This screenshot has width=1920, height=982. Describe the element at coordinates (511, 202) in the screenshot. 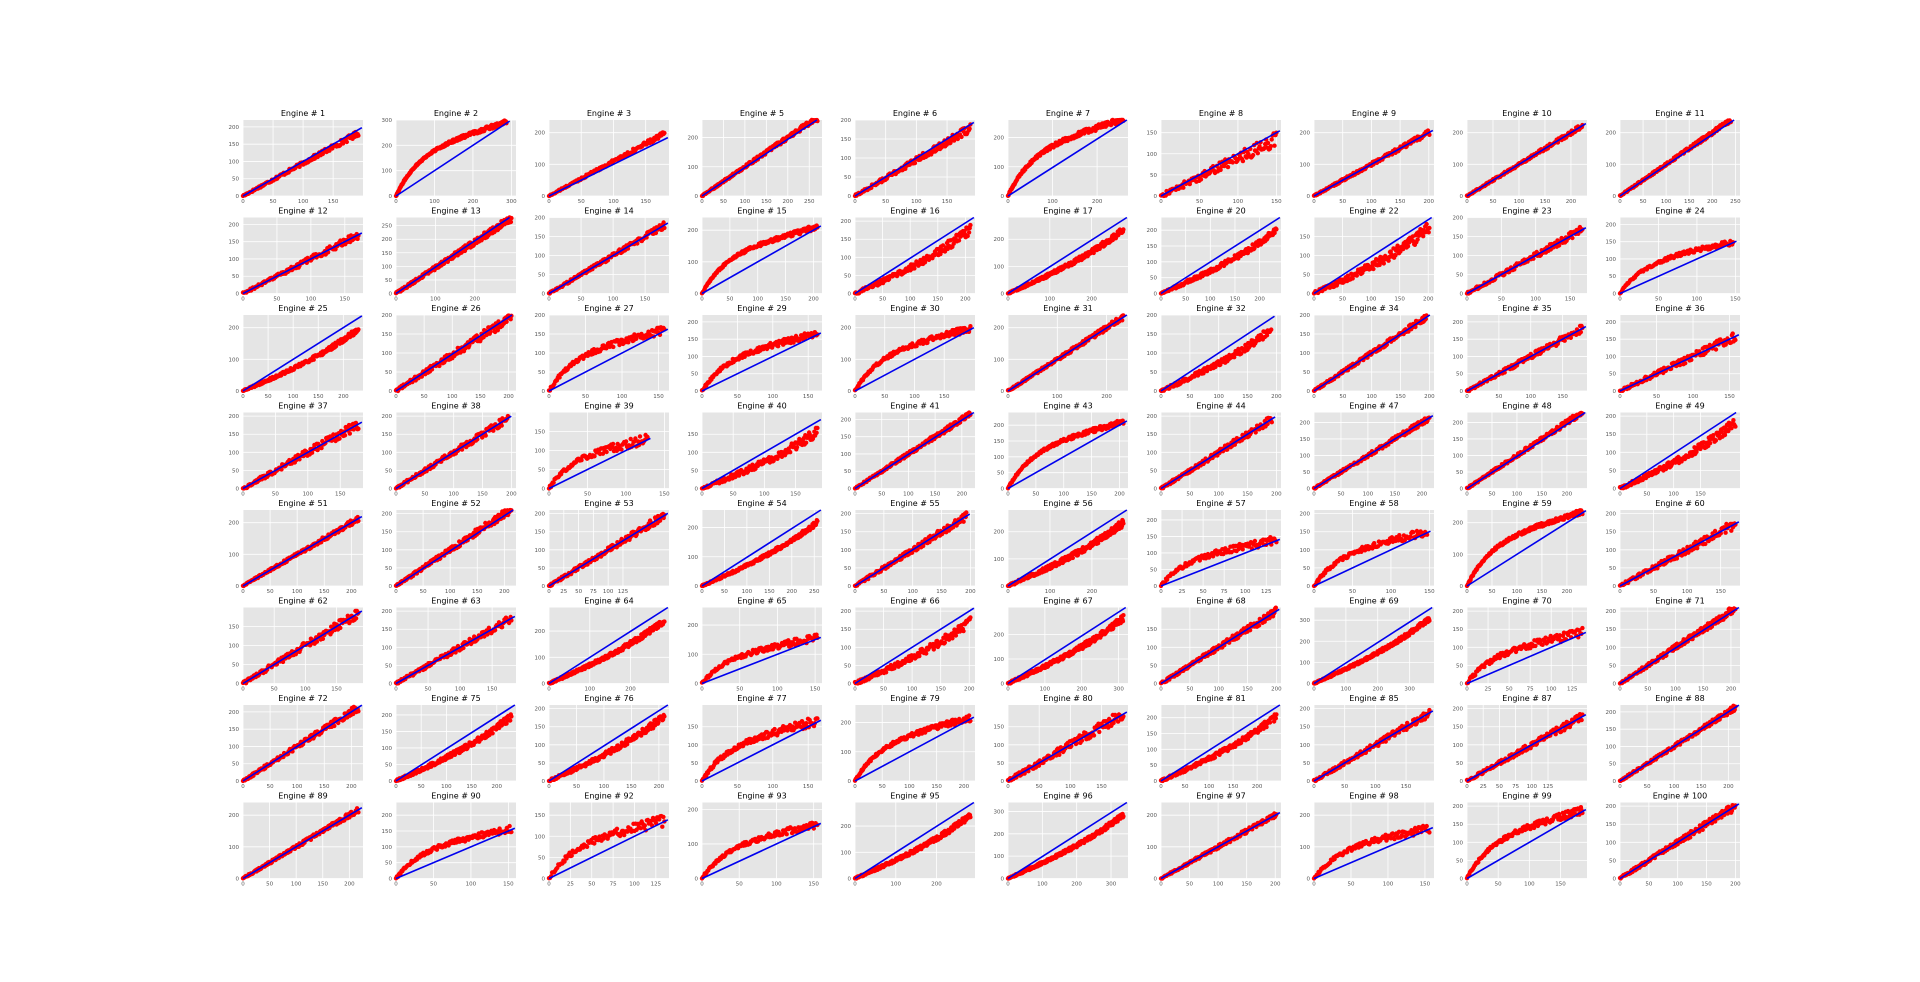

I see `x-tick-label: 300` at that location.